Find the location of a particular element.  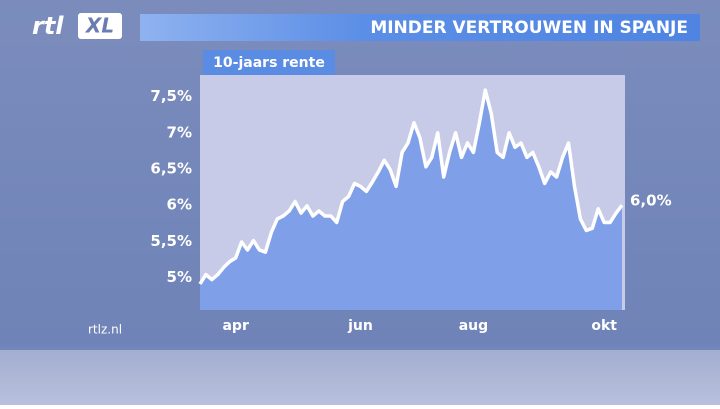

x-tick-label: jun is located at coordinates (360, 326).